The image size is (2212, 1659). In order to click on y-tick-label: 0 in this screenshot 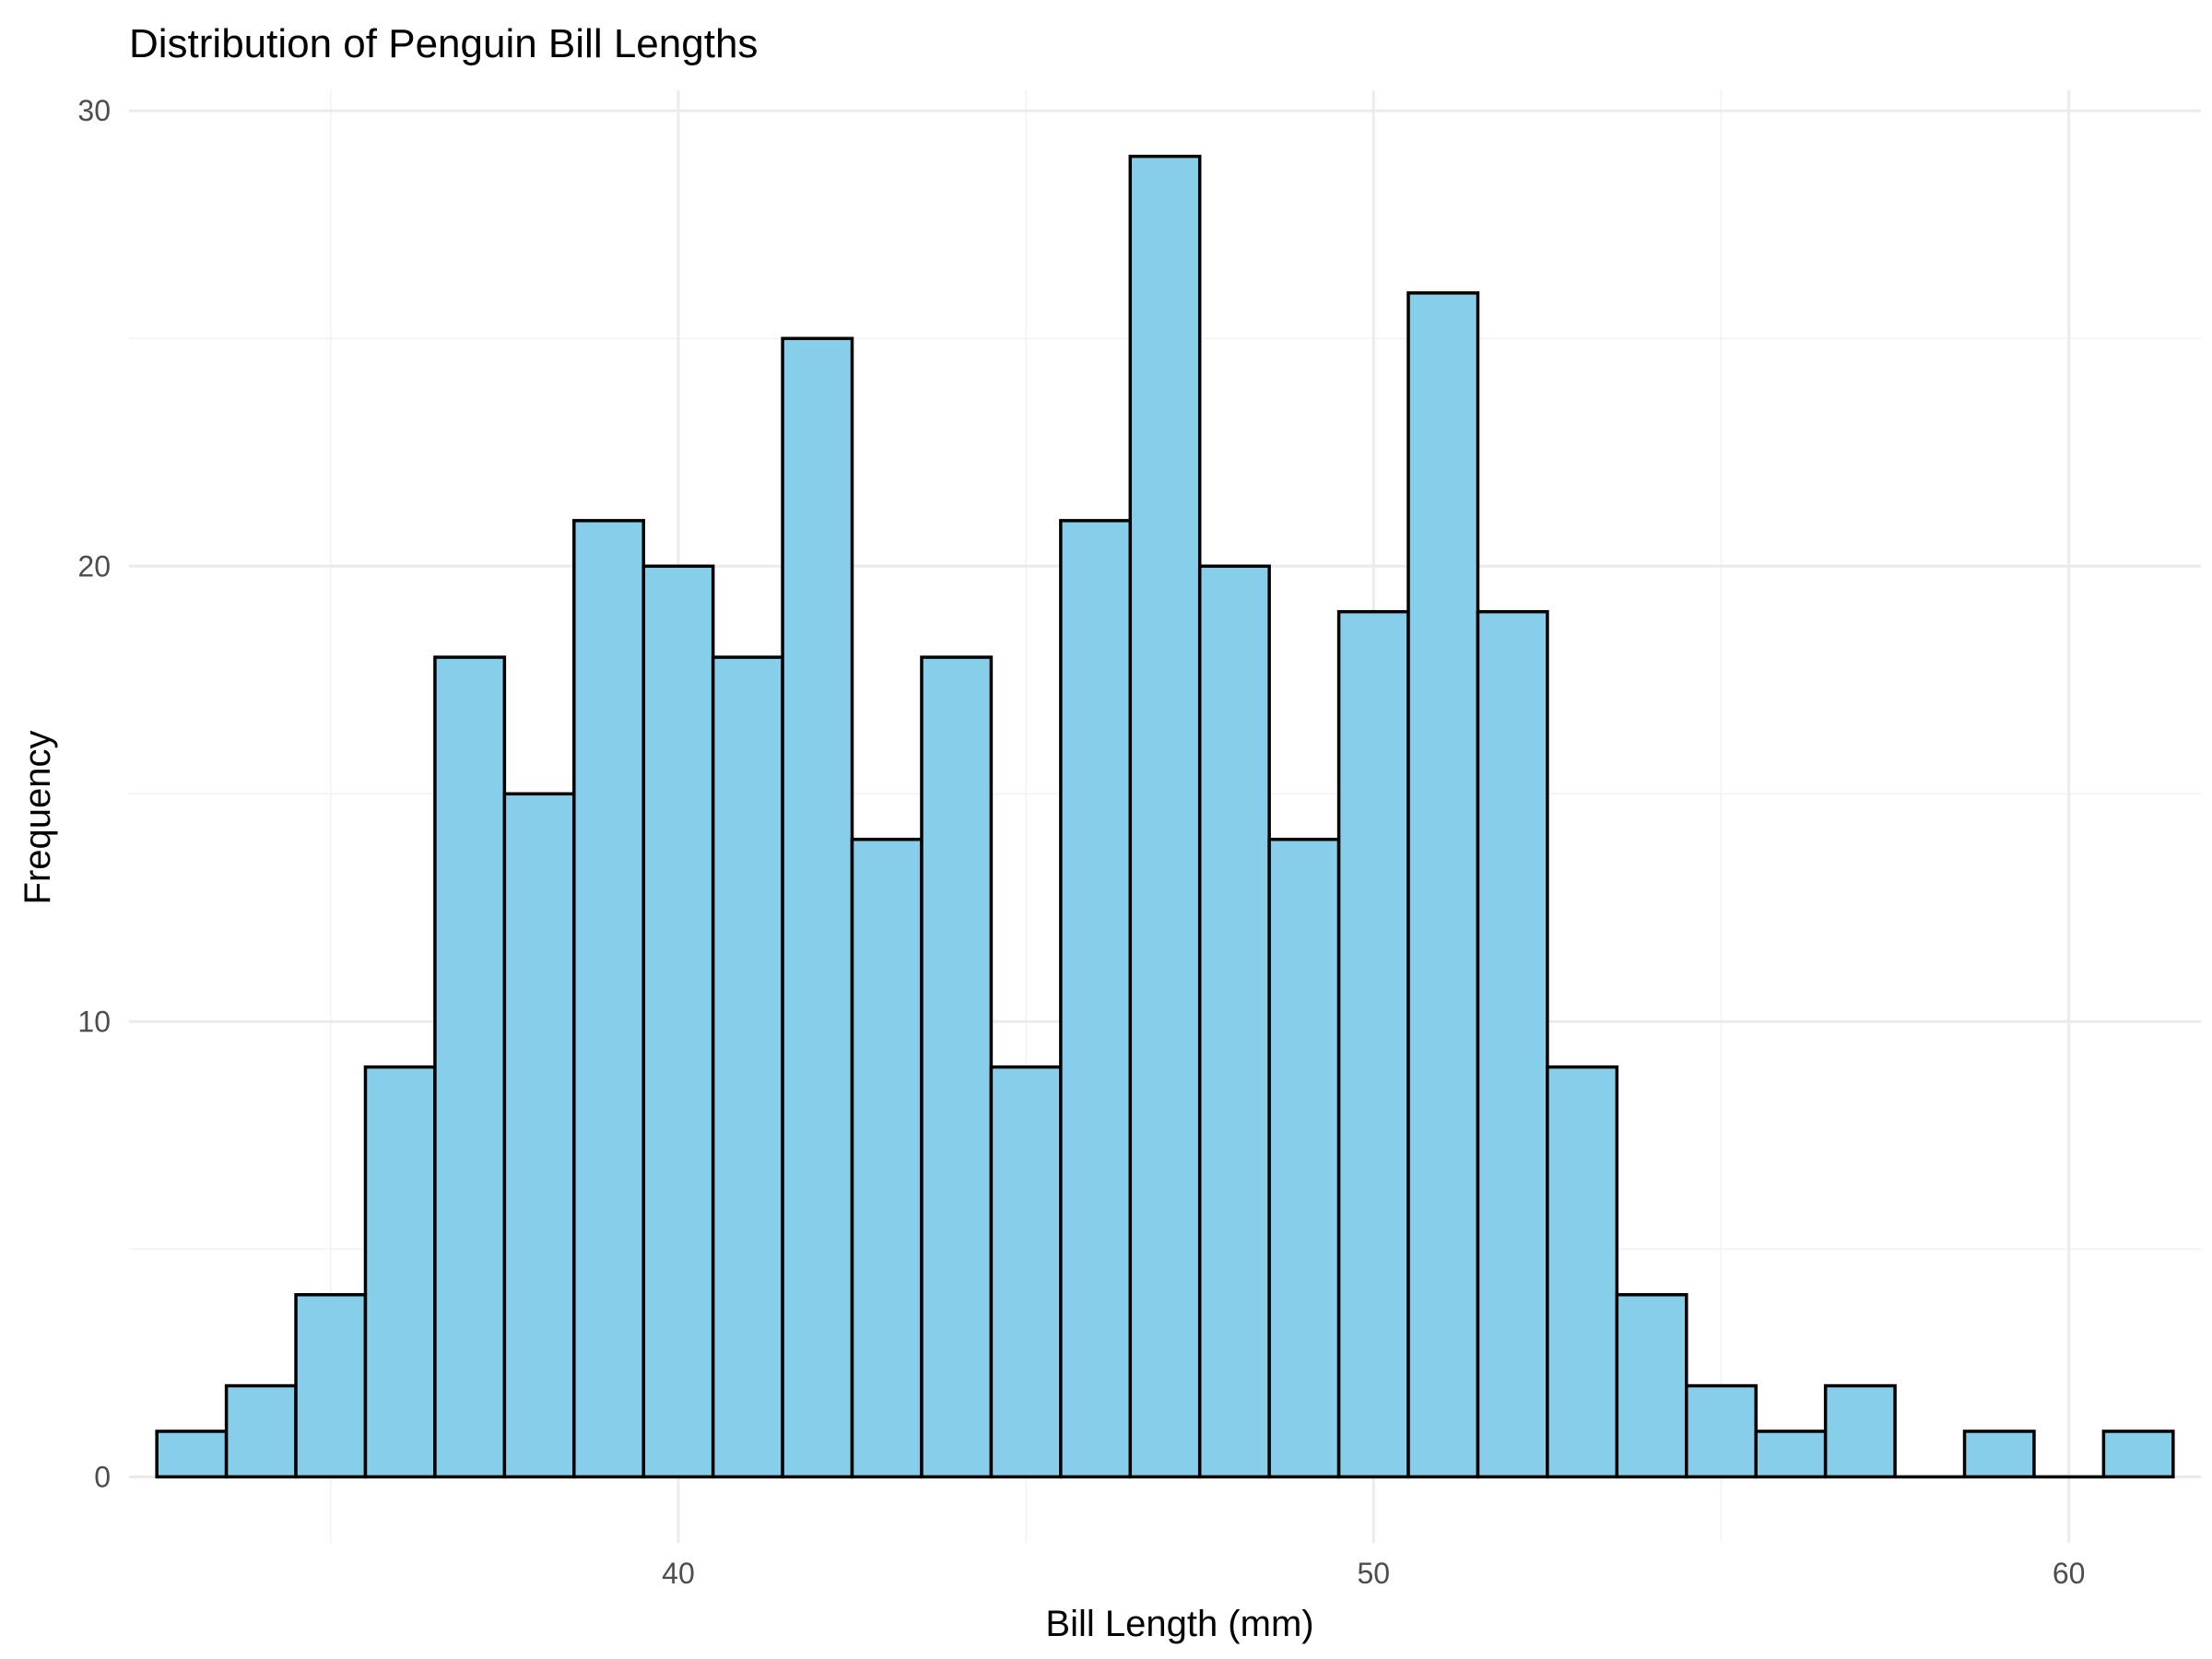, I will do `click(102, 1476)`.